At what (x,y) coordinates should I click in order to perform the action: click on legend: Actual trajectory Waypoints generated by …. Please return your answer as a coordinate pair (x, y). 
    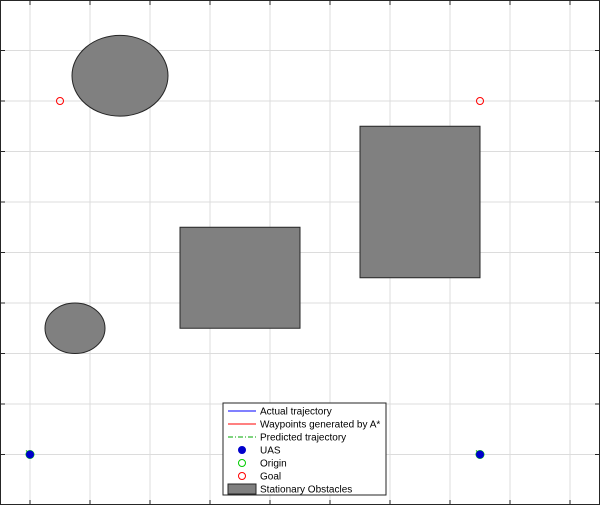
    Looking at the image, I should click on (304, 449).